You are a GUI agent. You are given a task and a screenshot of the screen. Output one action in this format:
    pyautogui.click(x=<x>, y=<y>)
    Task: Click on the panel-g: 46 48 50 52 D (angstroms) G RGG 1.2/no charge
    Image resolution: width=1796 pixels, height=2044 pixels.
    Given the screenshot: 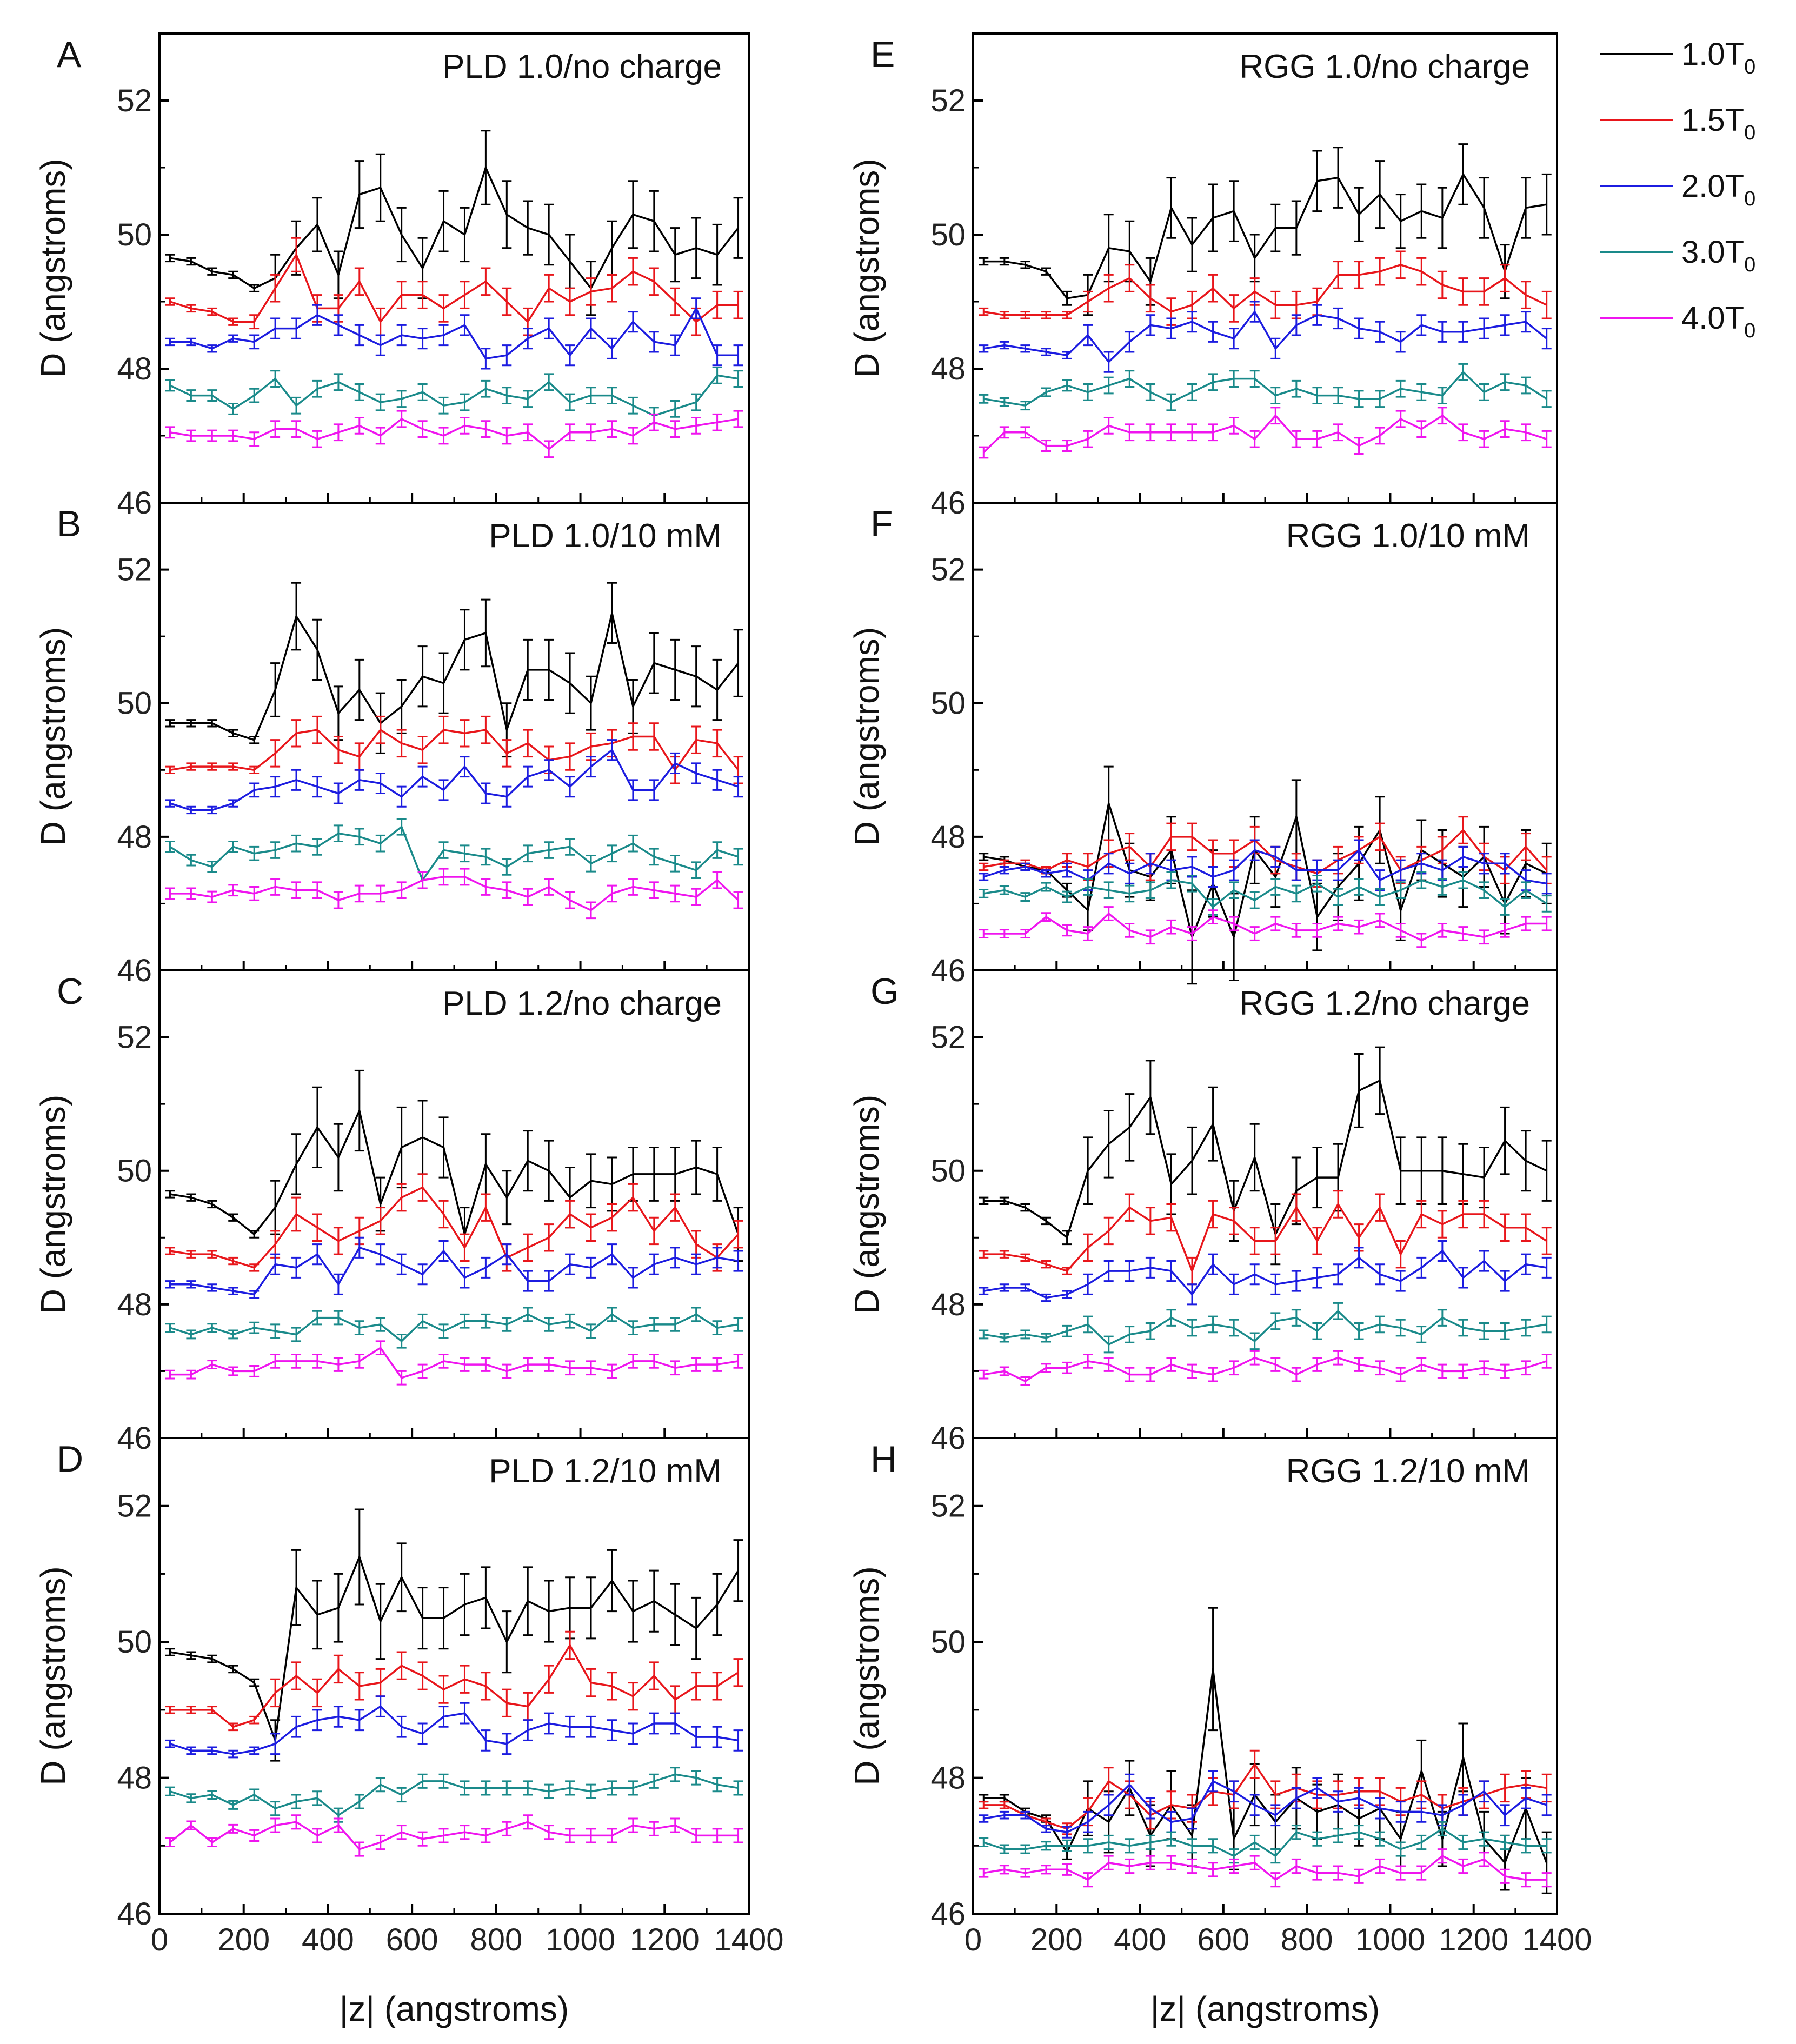 What is the action you would take?
    pyautogui.click(x=1202, y=1212)
    